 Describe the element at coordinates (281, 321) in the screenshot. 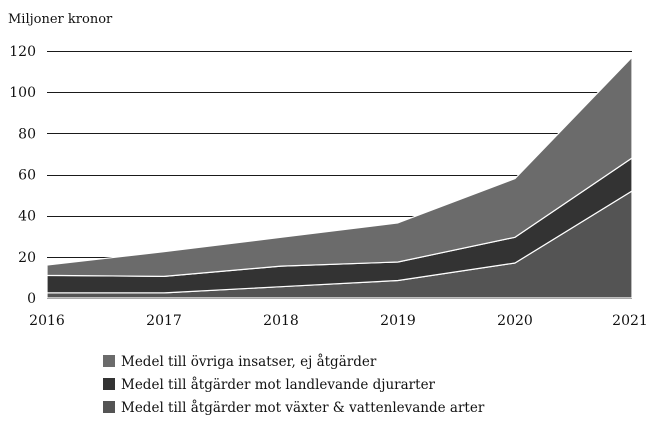

I see `x-tick-label-2018: 2018` at that location.